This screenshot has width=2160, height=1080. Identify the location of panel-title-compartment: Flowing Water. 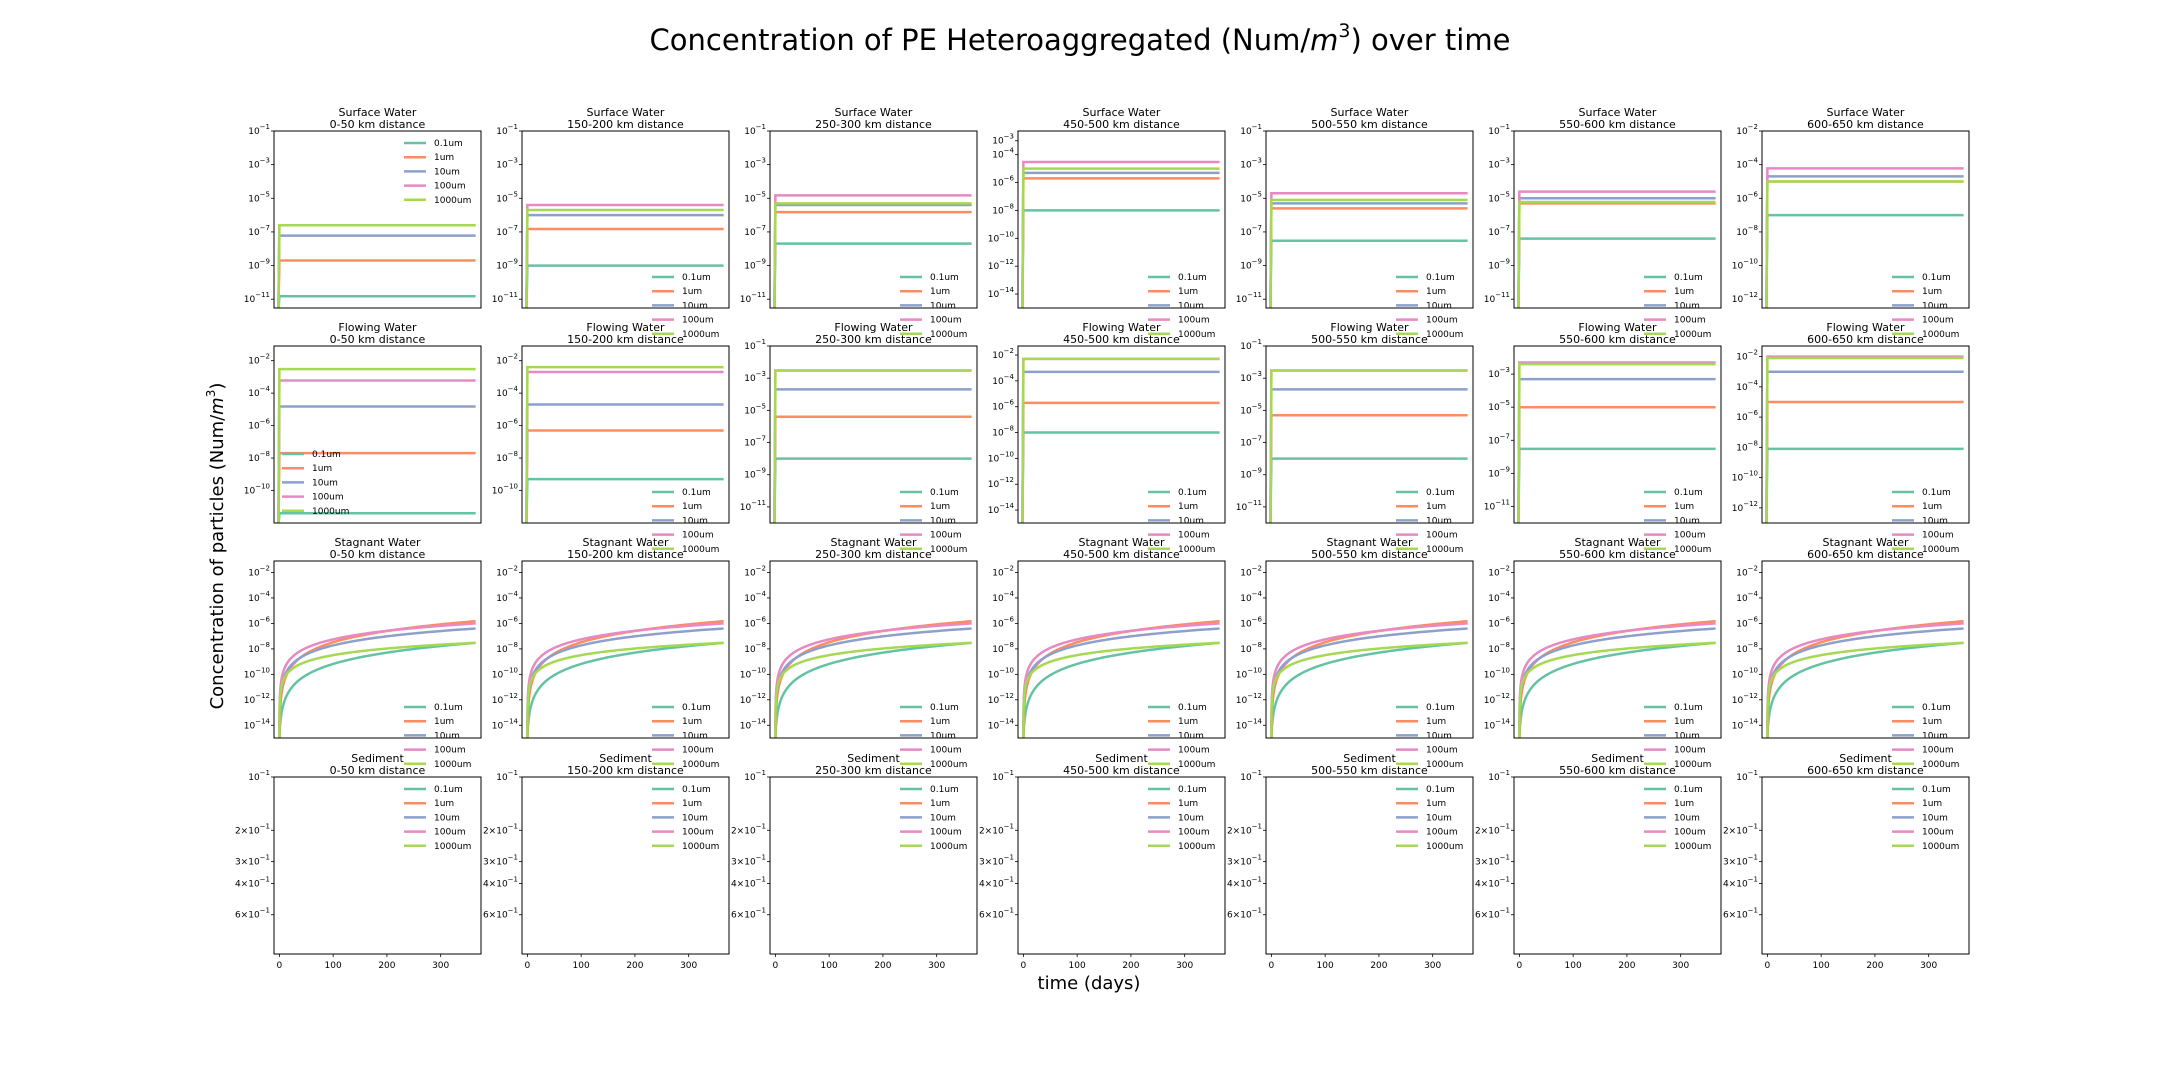
(625, 327).